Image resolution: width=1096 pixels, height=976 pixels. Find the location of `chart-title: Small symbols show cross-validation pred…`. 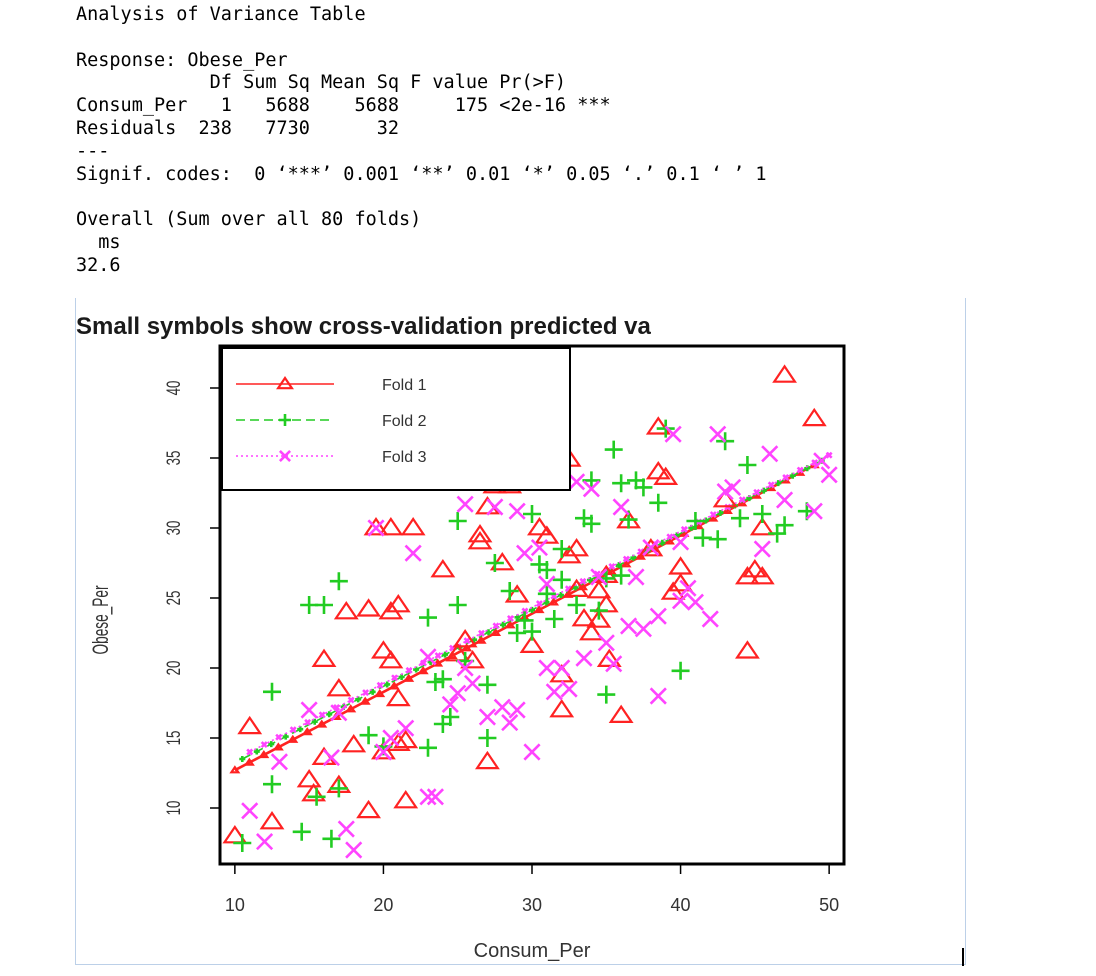

chart-title: Small symbols show cross-validation pred… is located at coordinates (364, 326).